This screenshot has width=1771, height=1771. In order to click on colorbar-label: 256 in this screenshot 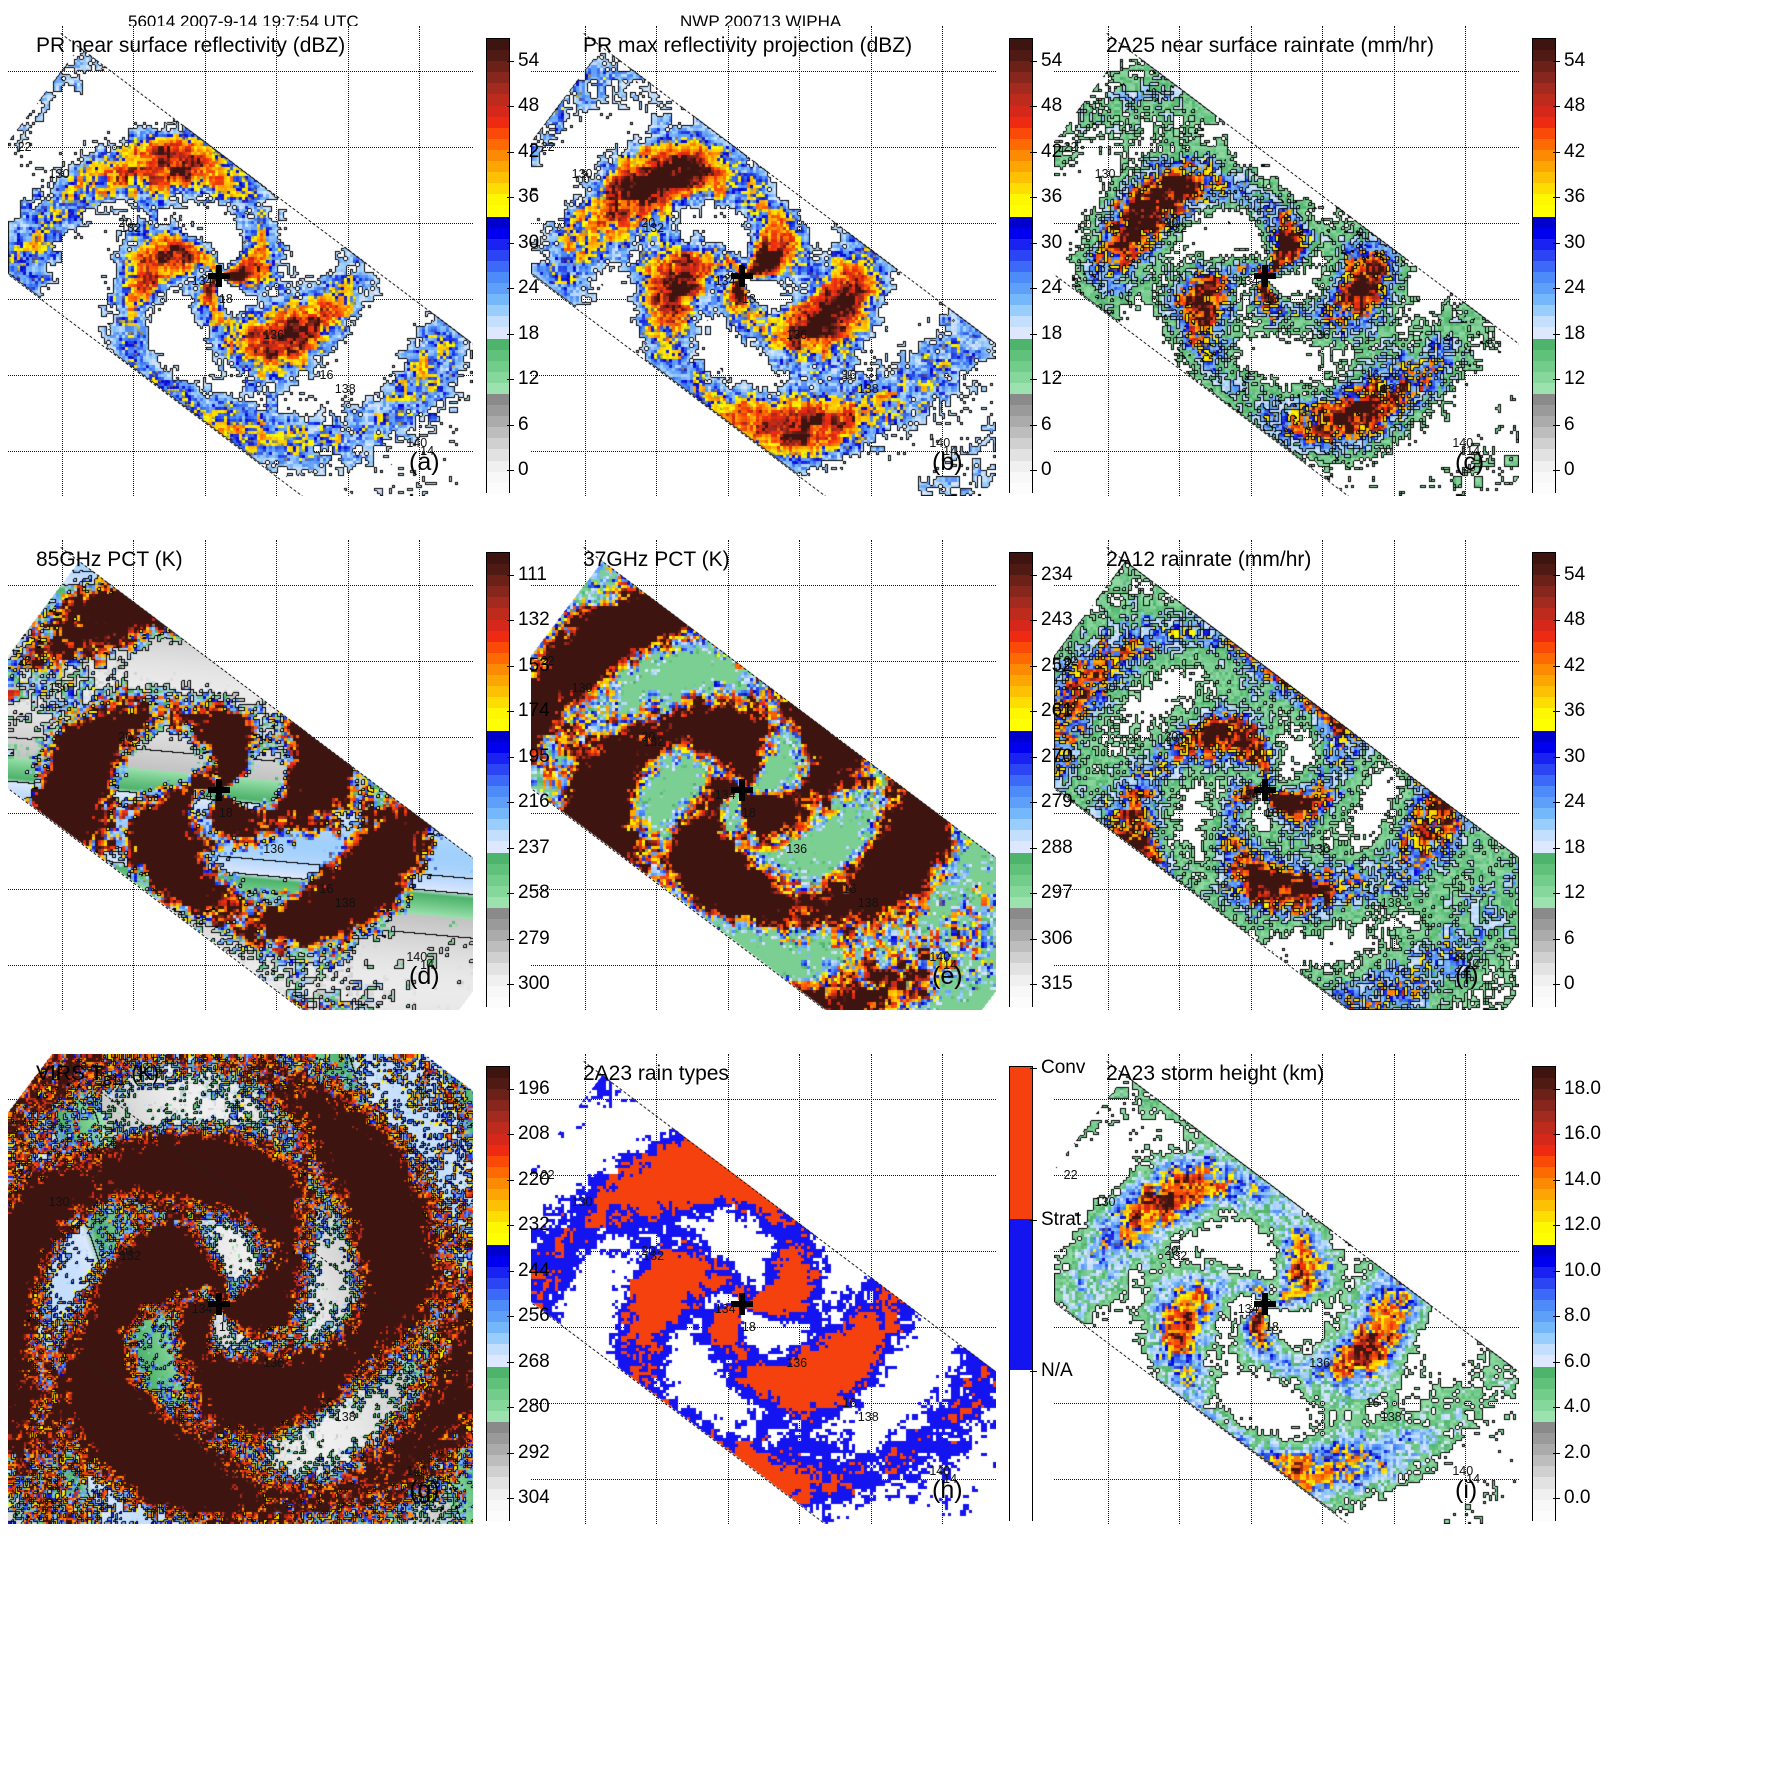, I will do `click(534, 1316)`.